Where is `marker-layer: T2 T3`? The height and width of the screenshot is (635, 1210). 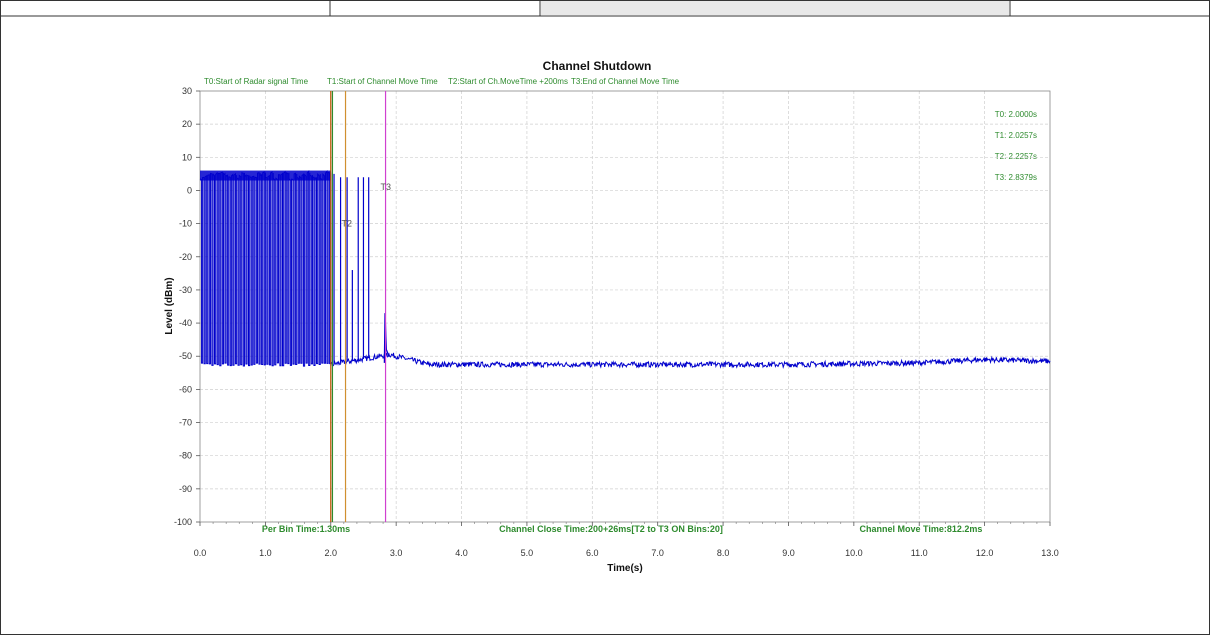
marker-layer: T2 T3 is located at coordinates (361, 306).